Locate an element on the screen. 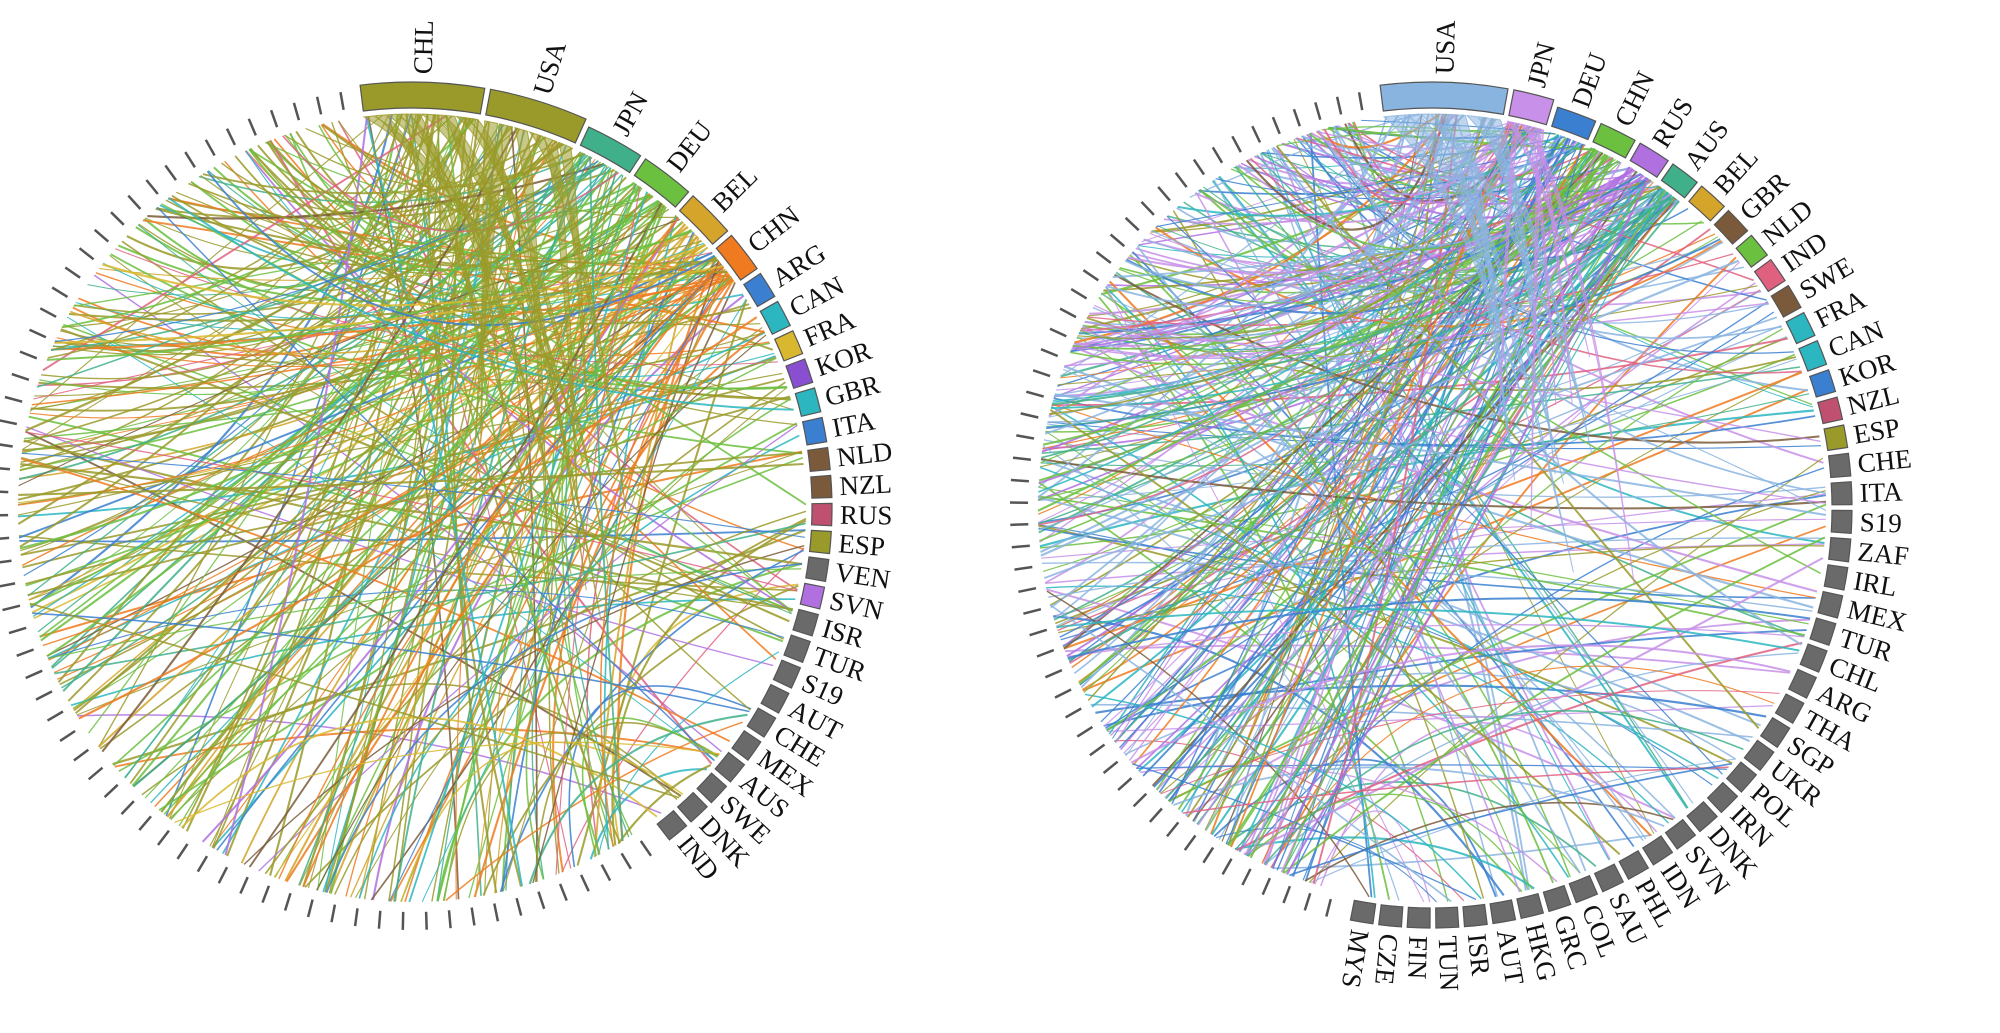  segment-rus is located at coordinates (1649, 160).